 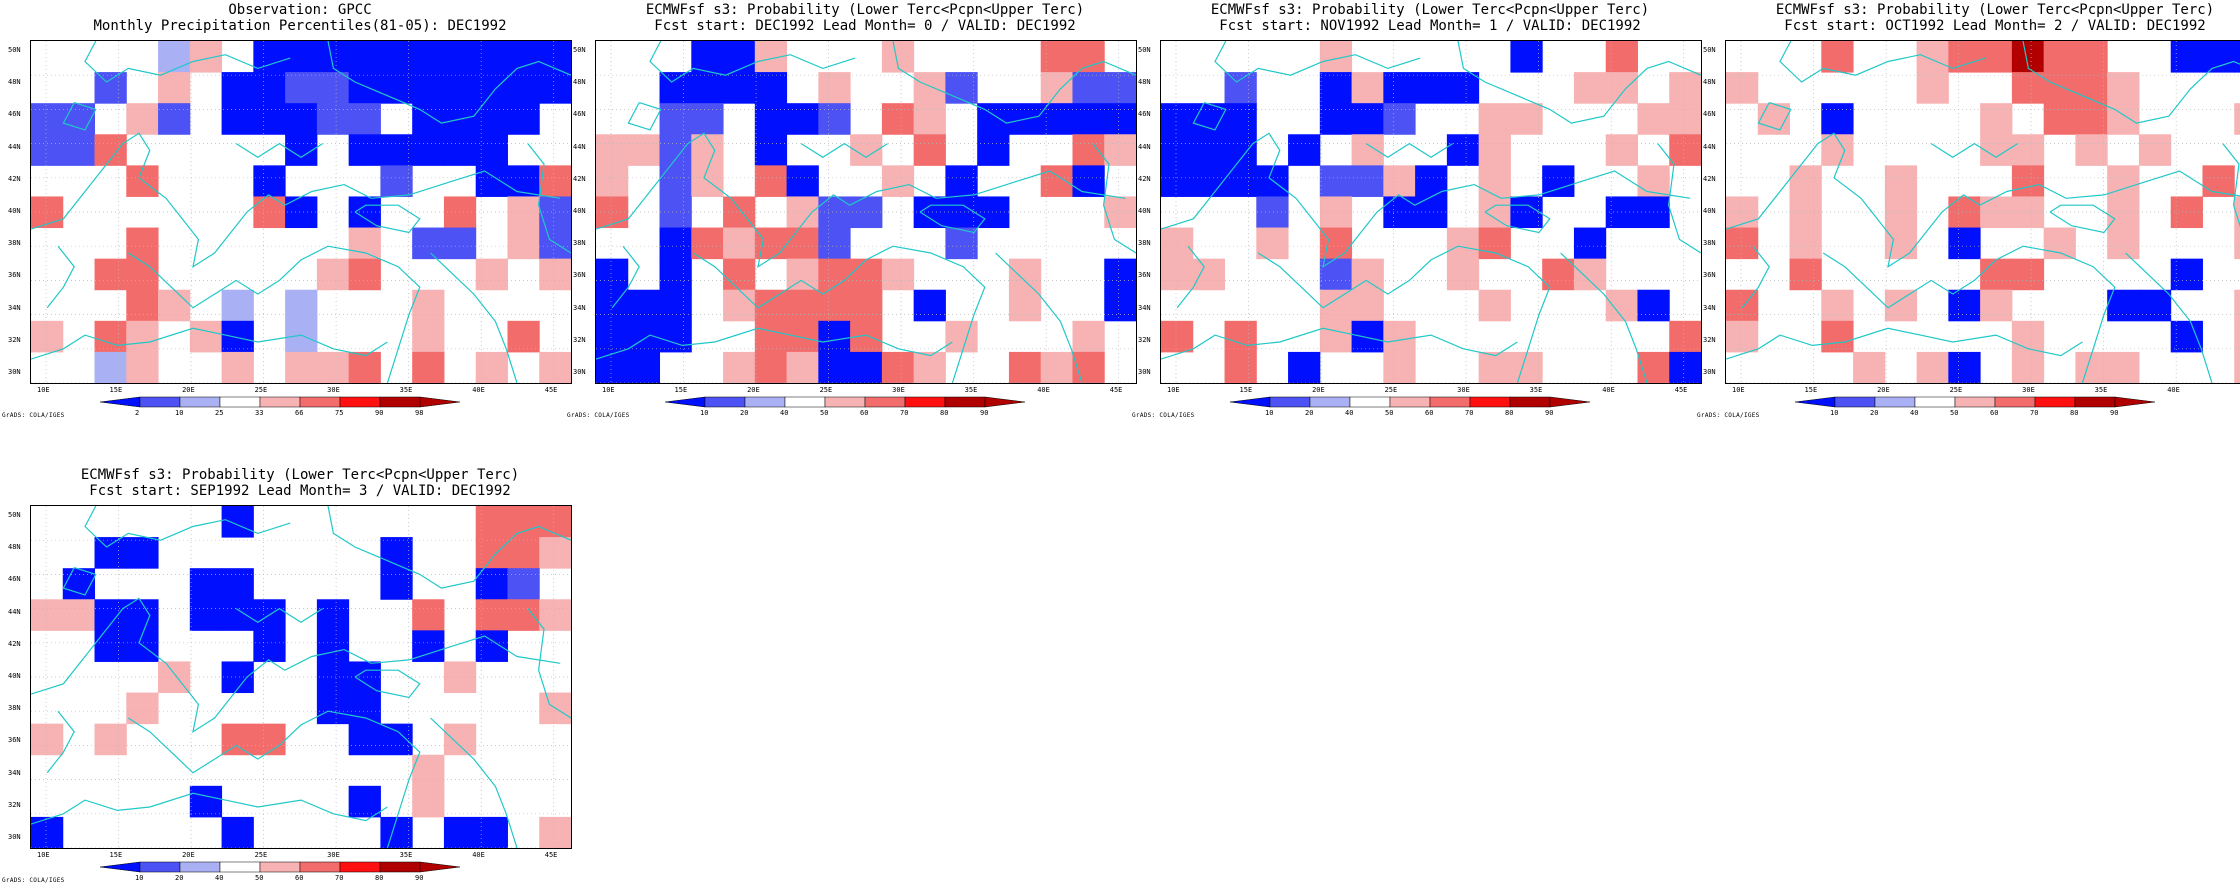 What do you see at coordinates (14, 82) in the screenshot?
I see `latitude-tick-label: 48N` at bounding box center [14, 82].